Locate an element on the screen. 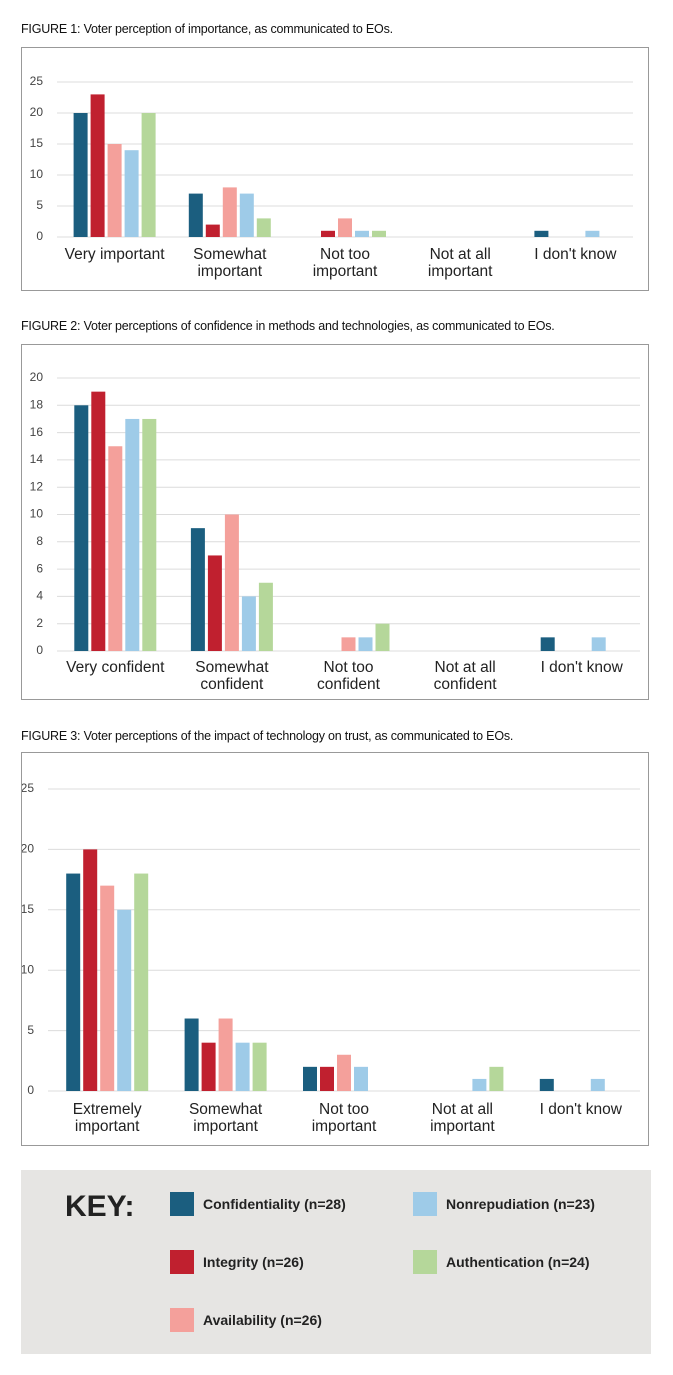 This screenshot has height=1375, width=673. y-tick-label: 4 is located at coordinates (39, 596).